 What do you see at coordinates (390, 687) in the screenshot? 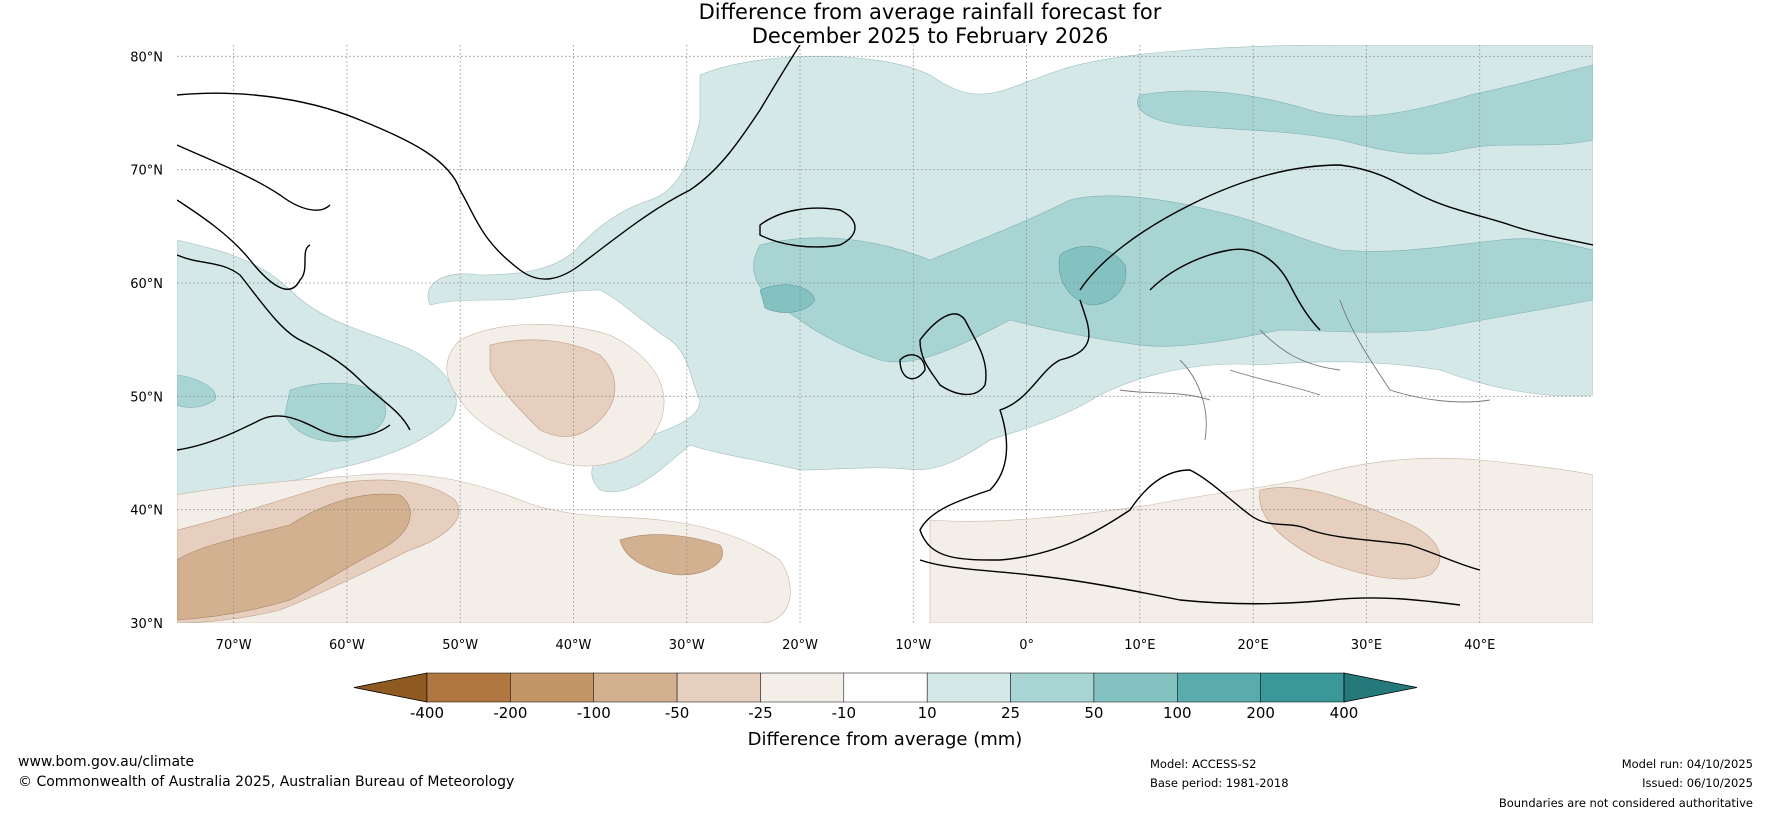
I see `colorbar-extend-low` at bounding box center [390, 687].